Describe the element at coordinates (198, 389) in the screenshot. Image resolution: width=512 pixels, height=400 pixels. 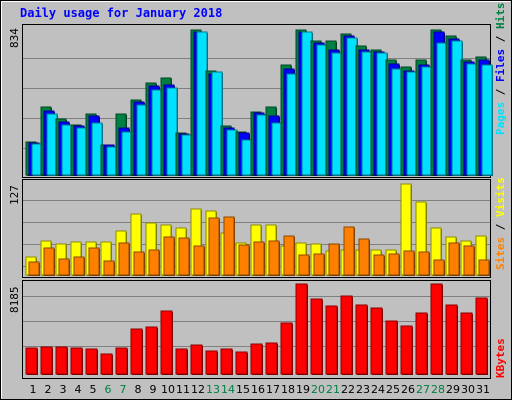
I see `x-tick-label: 12` at that location.